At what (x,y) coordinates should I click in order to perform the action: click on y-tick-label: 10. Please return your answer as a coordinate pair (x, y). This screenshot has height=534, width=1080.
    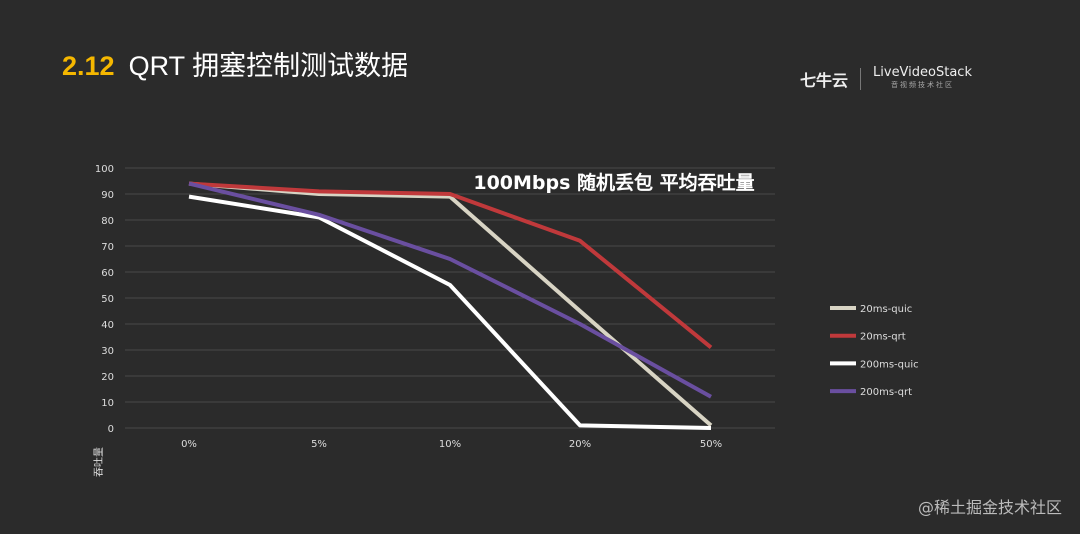
    Looking at the image, I should click on (107, 403).